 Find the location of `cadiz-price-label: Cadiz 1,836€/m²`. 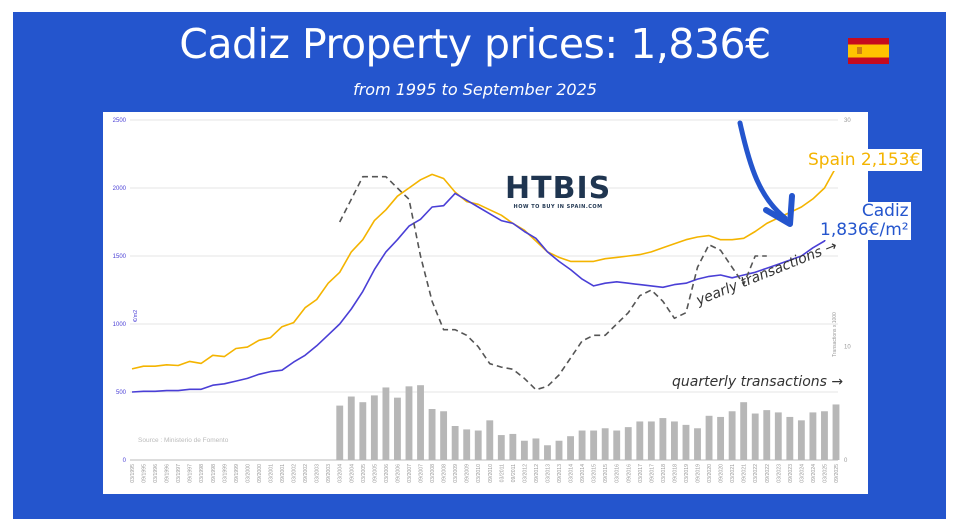

cadiz-price-label: Cadiz 1,836€/m² is located at coordinates (864, 221).